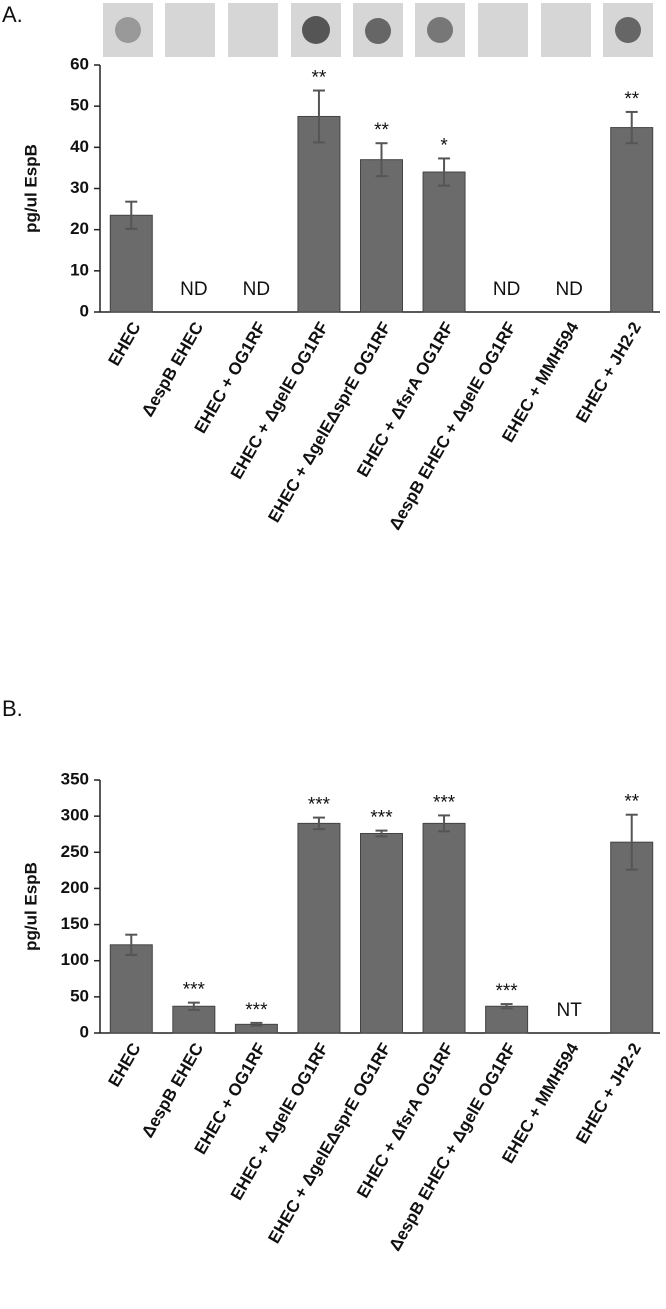  I want to click on y-tick-label: 200, so click(75, 887).